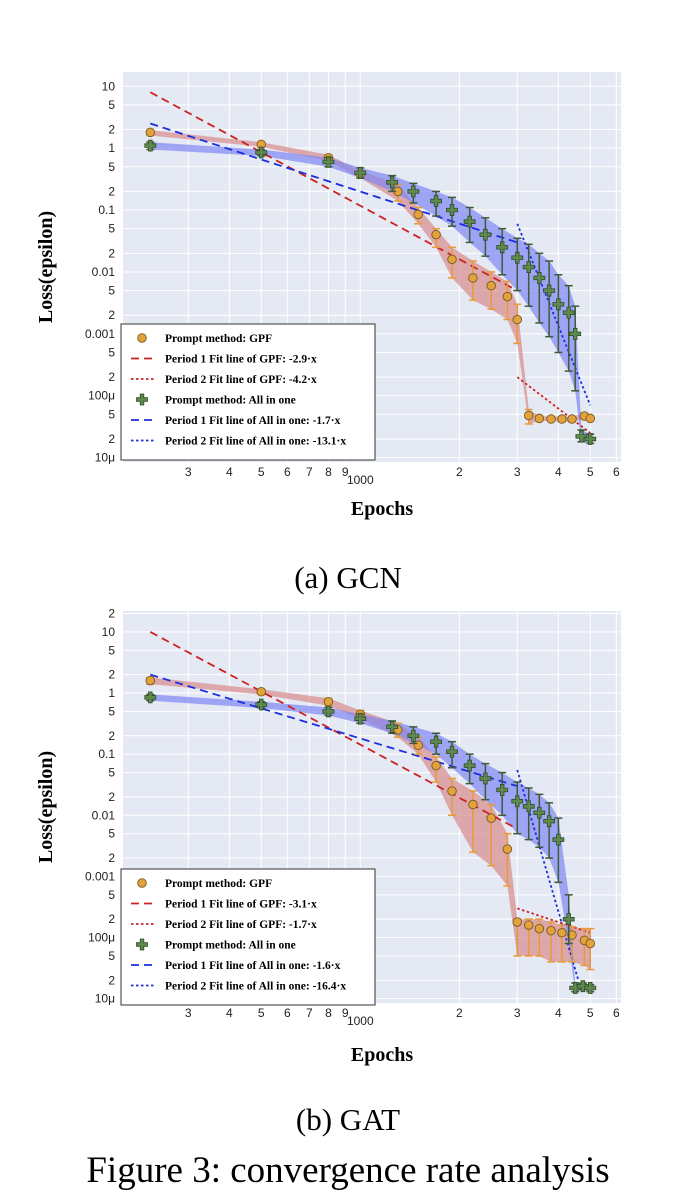 This screenshot has height=1199, width=697. I want to click on legend-label: Period 1 Fit line of GPF: -2.9·x, so click(241, 360).